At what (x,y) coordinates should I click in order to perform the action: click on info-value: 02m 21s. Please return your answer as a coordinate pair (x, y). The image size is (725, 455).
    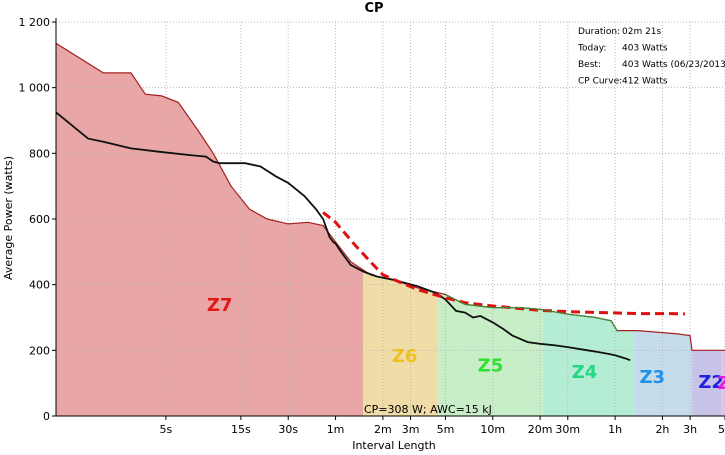
    Looking at the image, I should click on (642, 32).